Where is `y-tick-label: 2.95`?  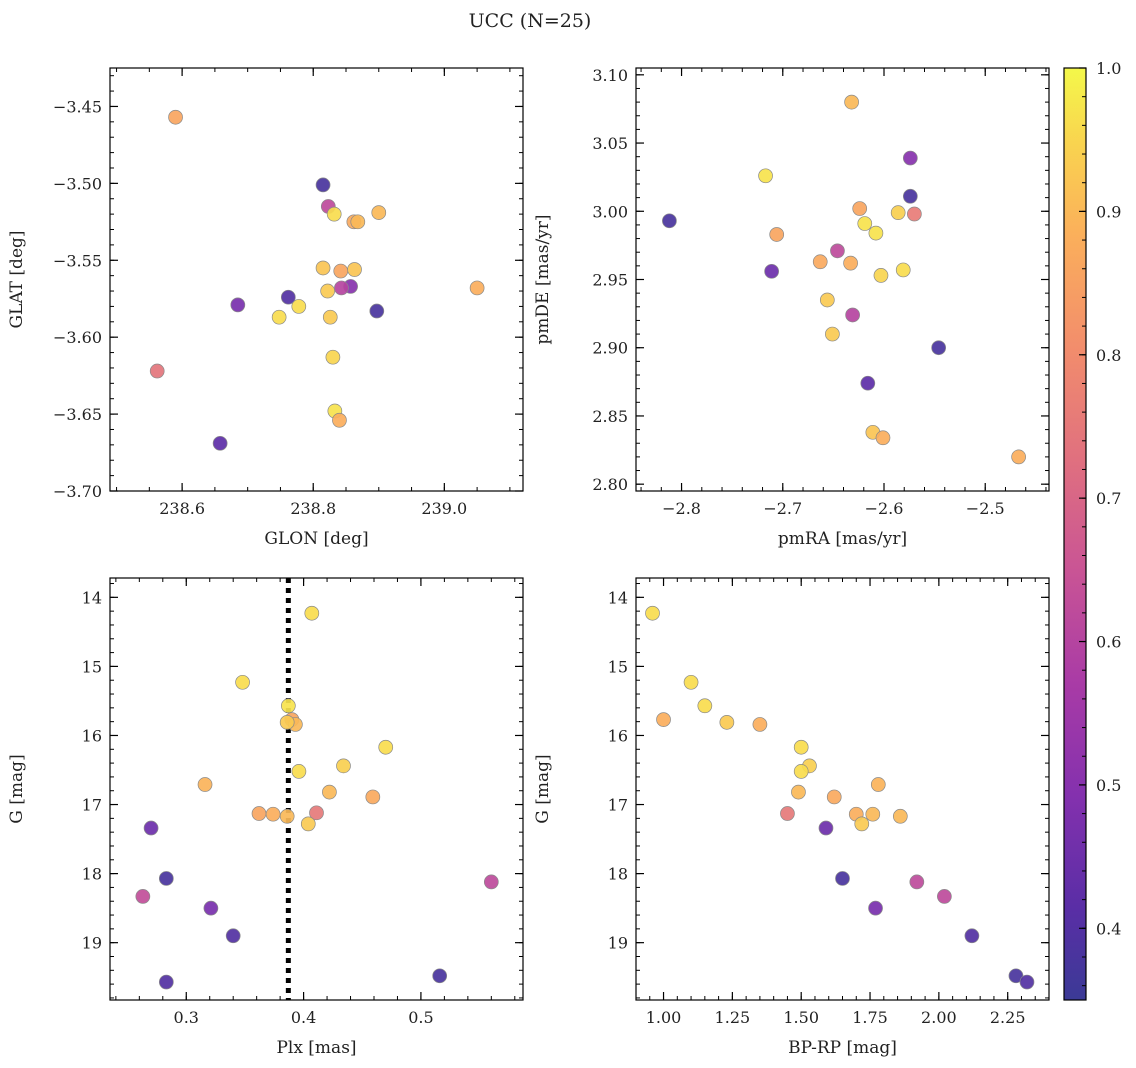
y-tick-label: 2.95 is located at coordinates (610, 280).